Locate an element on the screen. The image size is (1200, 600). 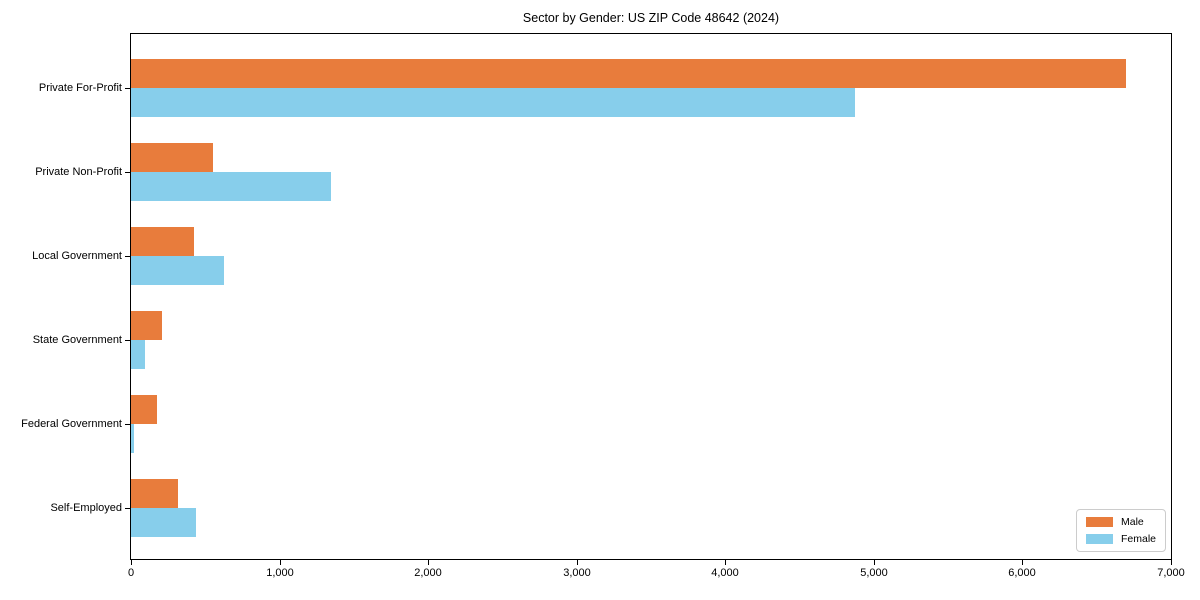
bar-female-state-government is located at coordinates (138, 354).